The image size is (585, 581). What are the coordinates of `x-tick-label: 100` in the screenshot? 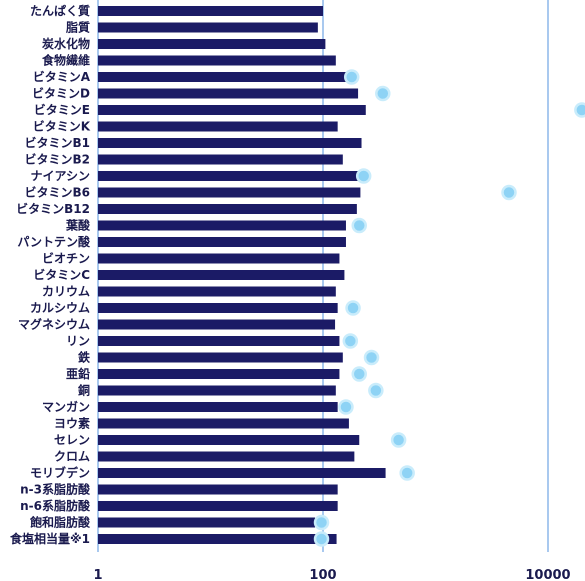 It's located at (322, 574).